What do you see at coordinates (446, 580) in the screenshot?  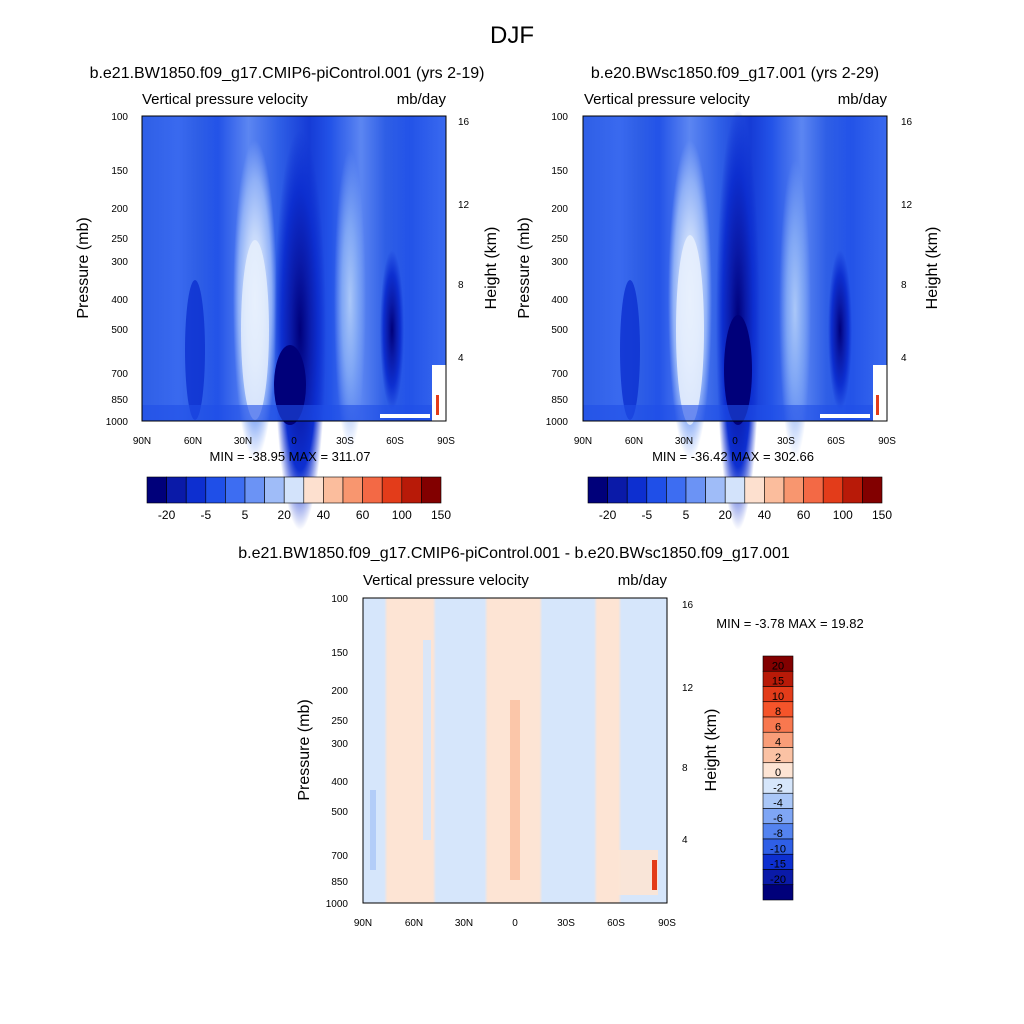 I see `panel-3-field-label: Vertical pressure velocity` at bounding box center [446, 580].